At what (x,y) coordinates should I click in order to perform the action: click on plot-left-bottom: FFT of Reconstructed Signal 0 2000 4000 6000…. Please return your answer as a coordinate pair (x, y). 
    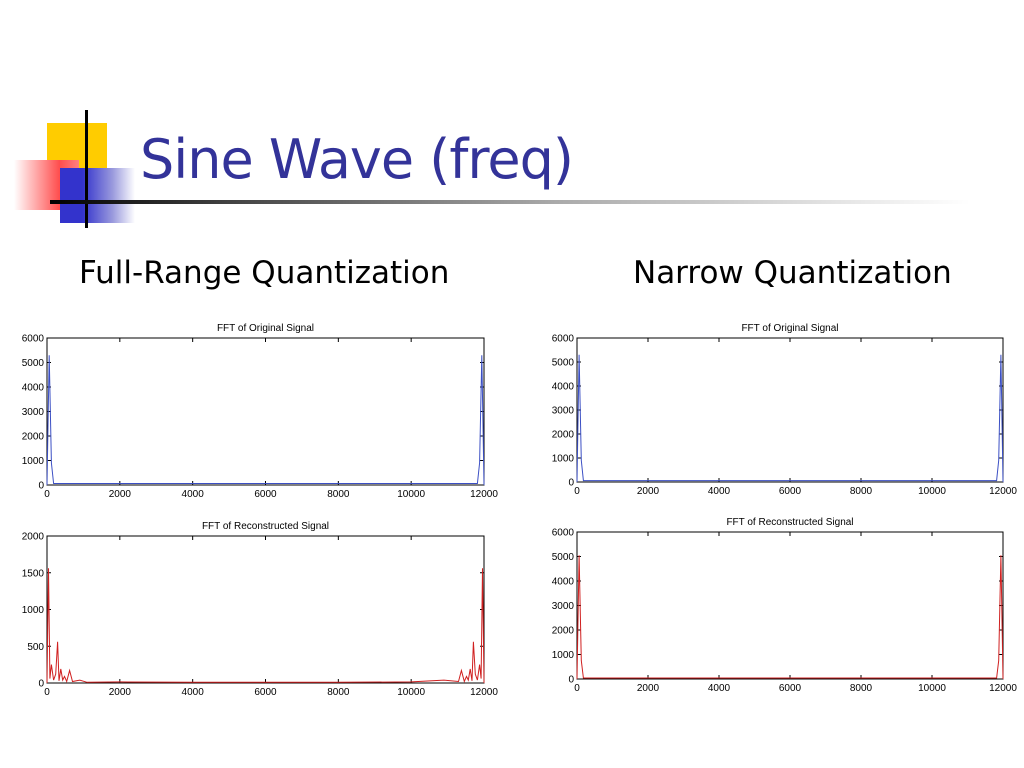
    Looking at the image, I should click on (257, 608).